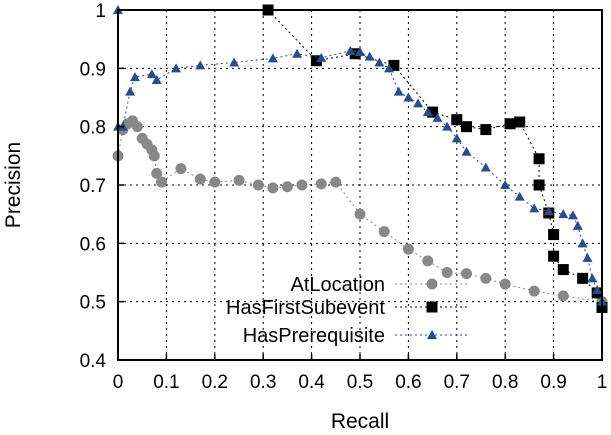  Describe the element at coordinates (118, 382) in the screenshot. I see `x-tick-label: 0` at that location.